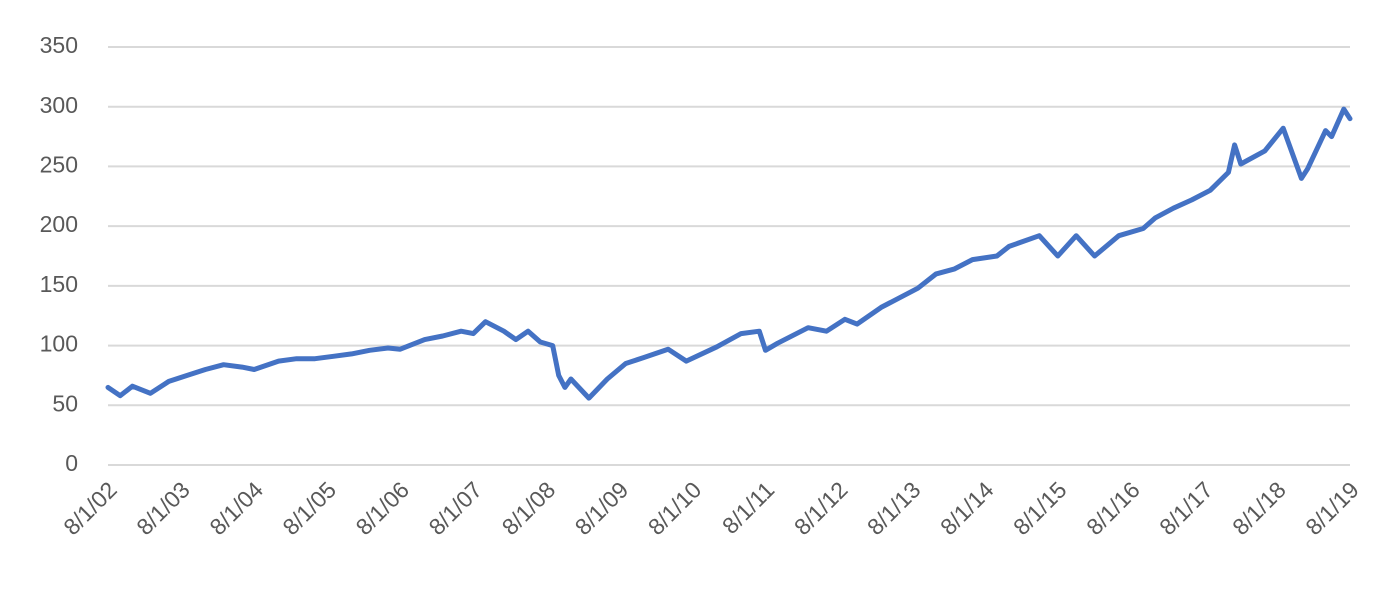 The image size is (1400, 600). What do you see at coordinates (71, 463) in the screenshot?
I see `y-tick-label: 0` at bounding box center [71, 463].